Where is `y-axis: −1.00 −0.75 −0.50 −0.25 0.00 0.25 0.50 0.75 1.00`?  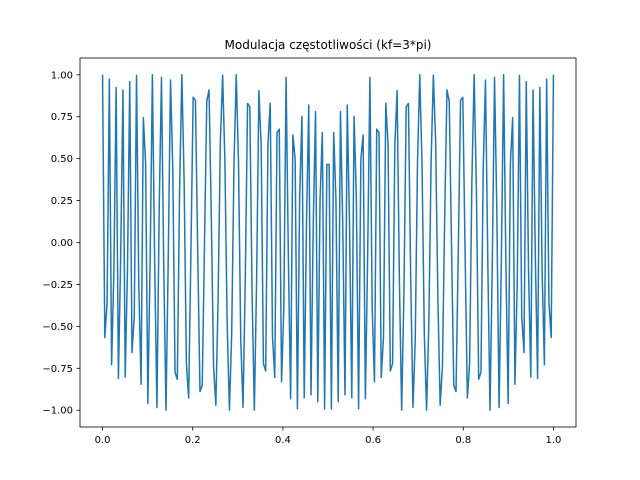
y-axis: −1.00 −0.75 −0.50 −0.25 0.00 0.25 0.50 0.75 1.00 is located at coordinates (61, 243).